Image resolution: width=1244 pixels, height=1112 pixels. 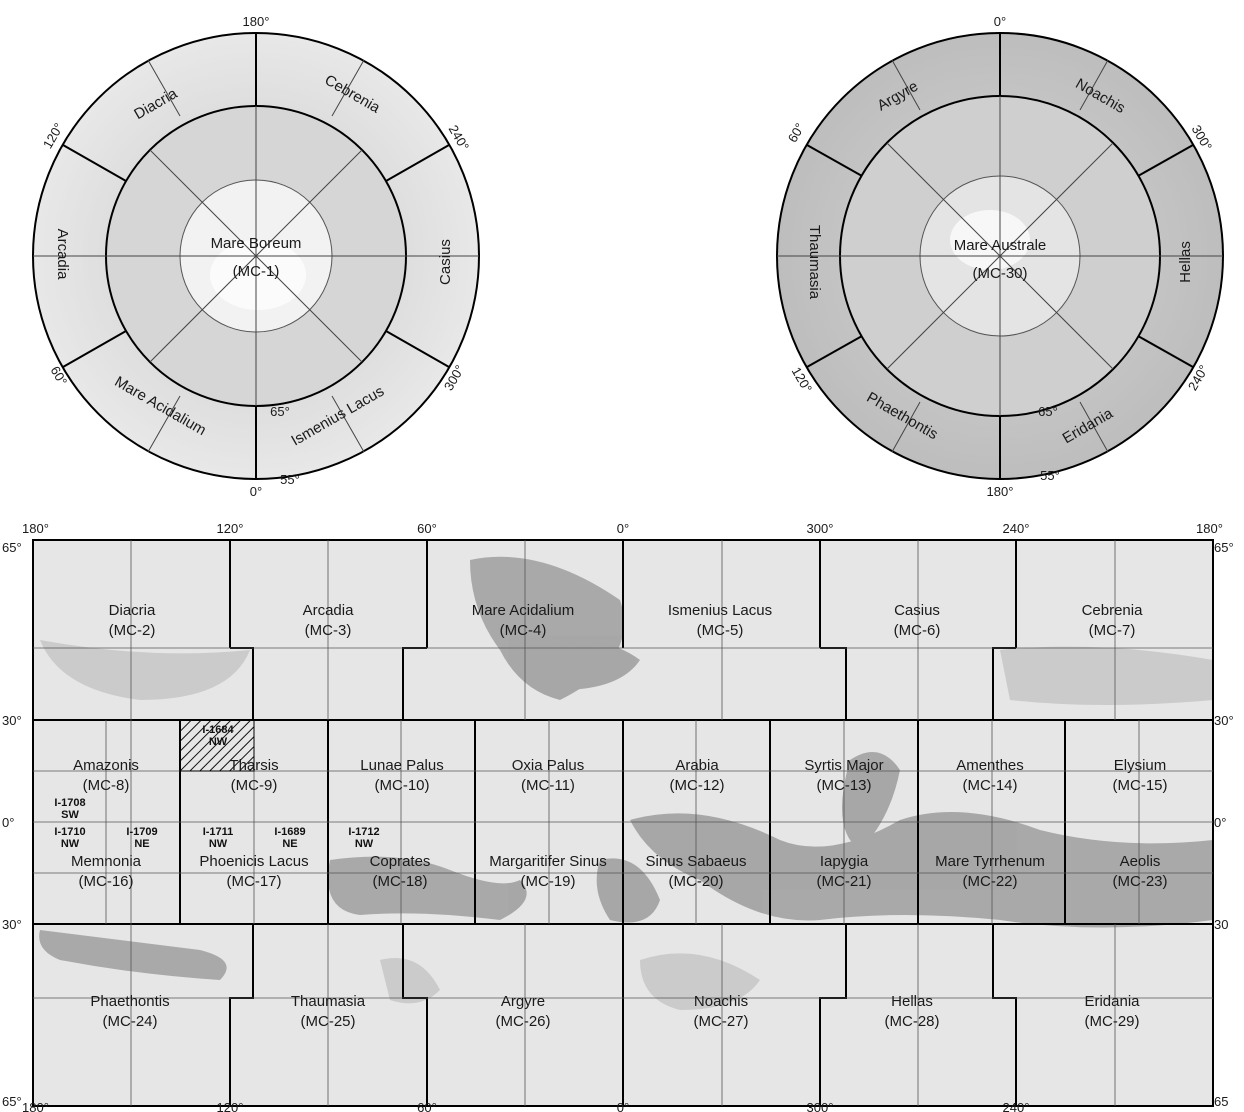 What do you see at coordinates (253, 861) in the screenshot?
I see `quad-name: Phoenicis Lacus` at bounding box center [253, 861].